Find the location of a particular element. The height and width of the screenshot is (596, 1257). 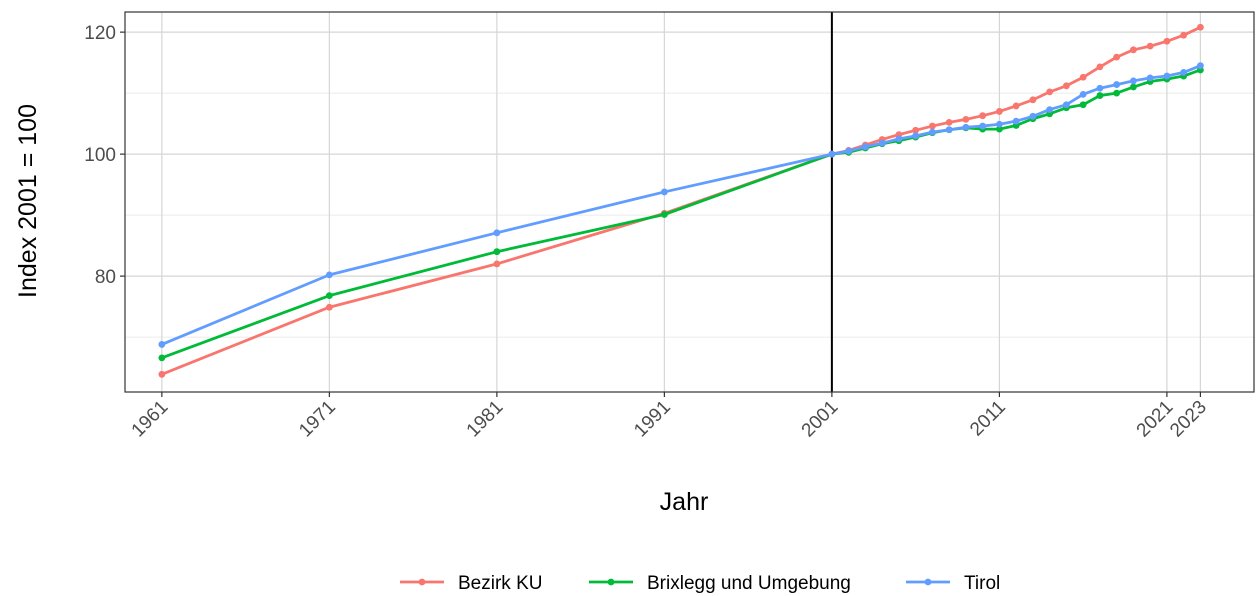

legend: Bezirk KU Brixlegg und Umgebung Tirol is located at coordinates (700, 583).